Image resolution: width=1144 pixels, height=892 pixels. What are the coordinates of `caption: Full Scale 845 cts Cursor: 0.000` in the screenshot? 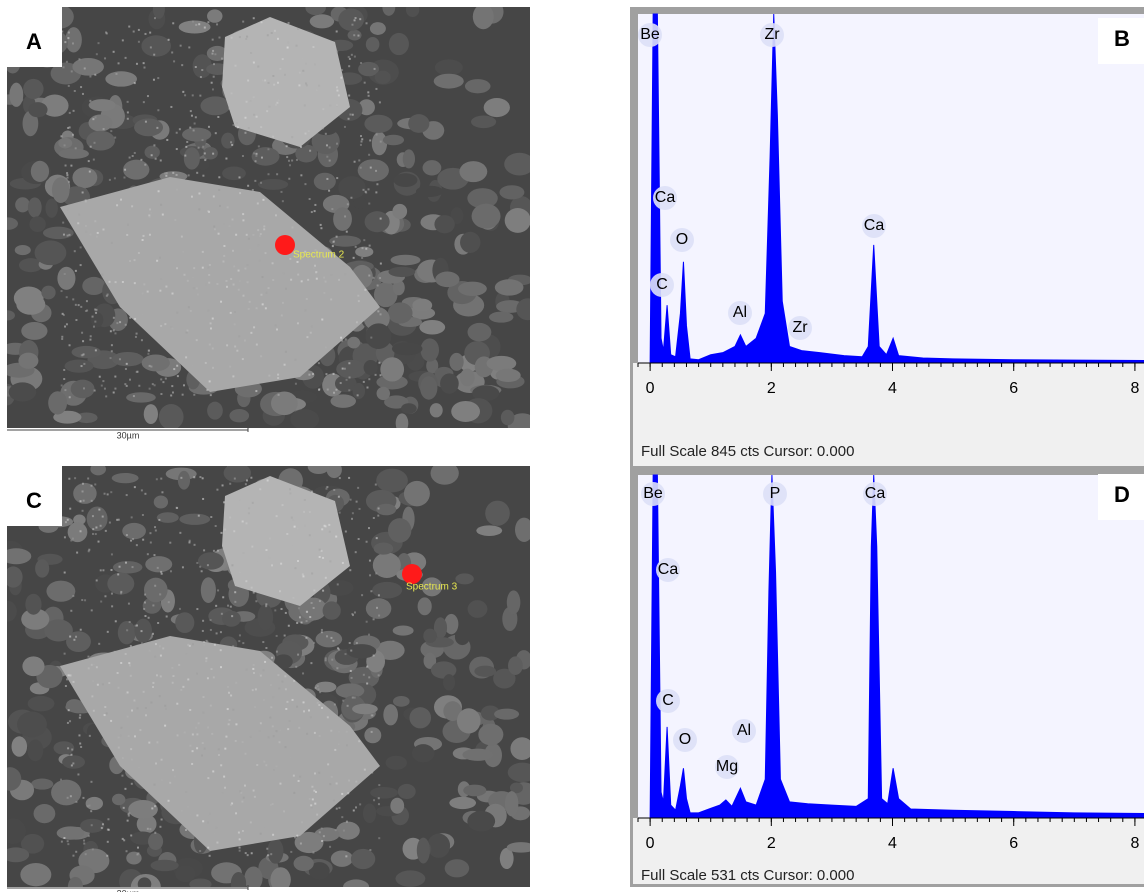 It's located at (747, 451).